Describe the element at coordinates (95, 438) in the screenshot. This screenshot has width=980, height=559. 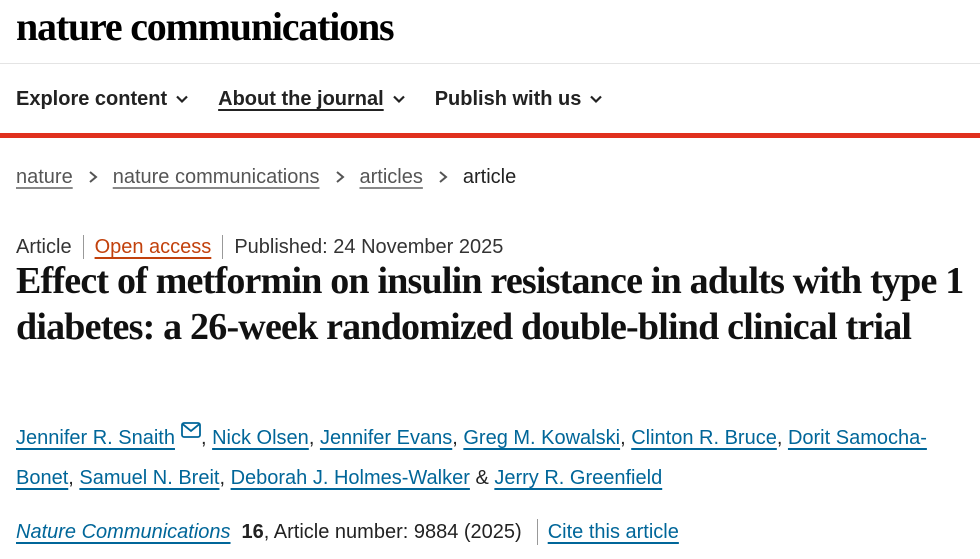
I see `author-link: Jennifer R. Snaith` at that location.